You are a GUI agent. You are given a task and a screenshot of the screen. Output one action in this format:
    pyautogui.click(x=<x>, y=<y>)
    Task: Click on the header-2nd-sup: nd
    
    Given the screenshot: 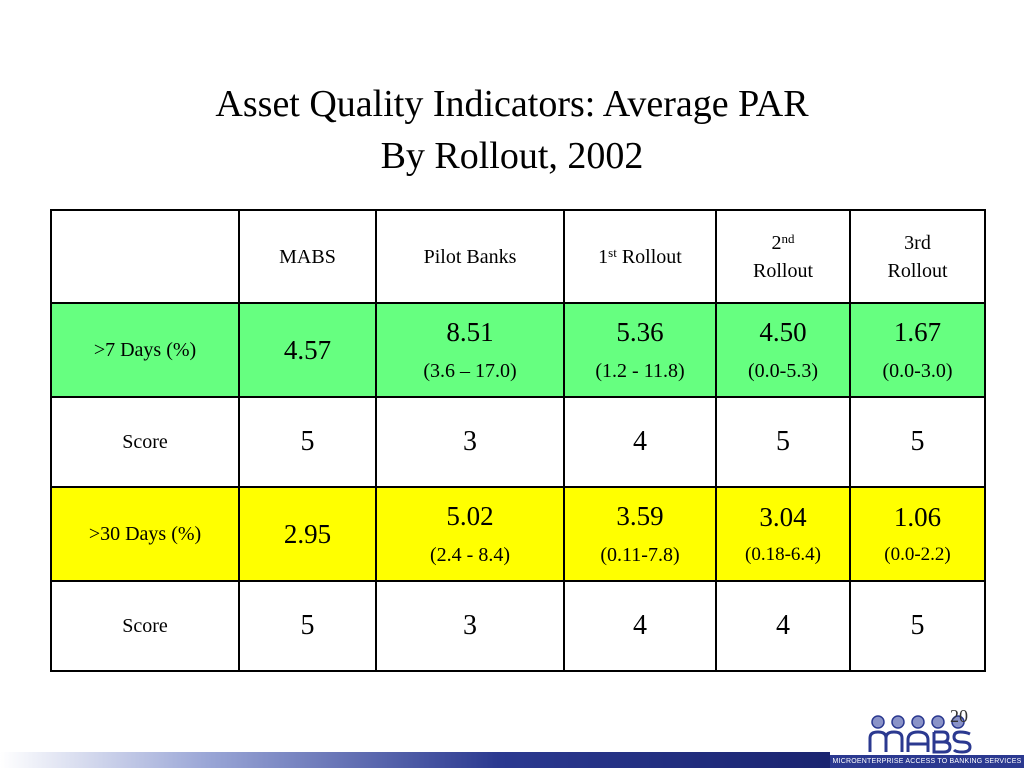 What is the action you would take?
    pyautogui.click(x=788, y=238)
    